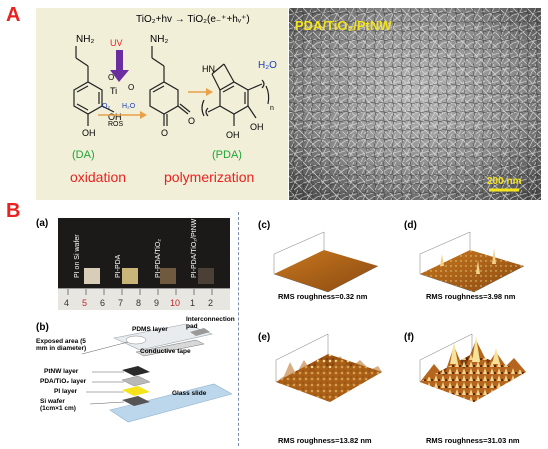 Image resolution: width=548 pixels, height=449 pixels. Describe the element at coordinates (58, 405) in the screenshot. I see `si-label: Si wafer (1cm×1 cm)` at that location.